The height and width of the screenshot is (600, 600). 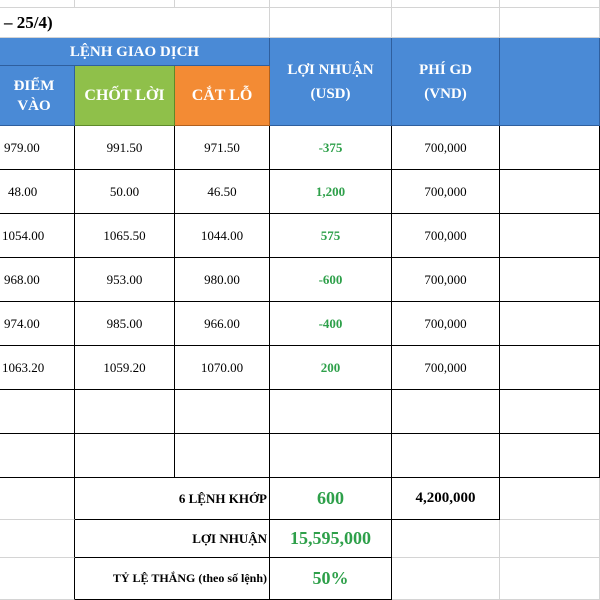 I want to click on cell-stop-loss: 1070.00, so click(x=222, y=368).